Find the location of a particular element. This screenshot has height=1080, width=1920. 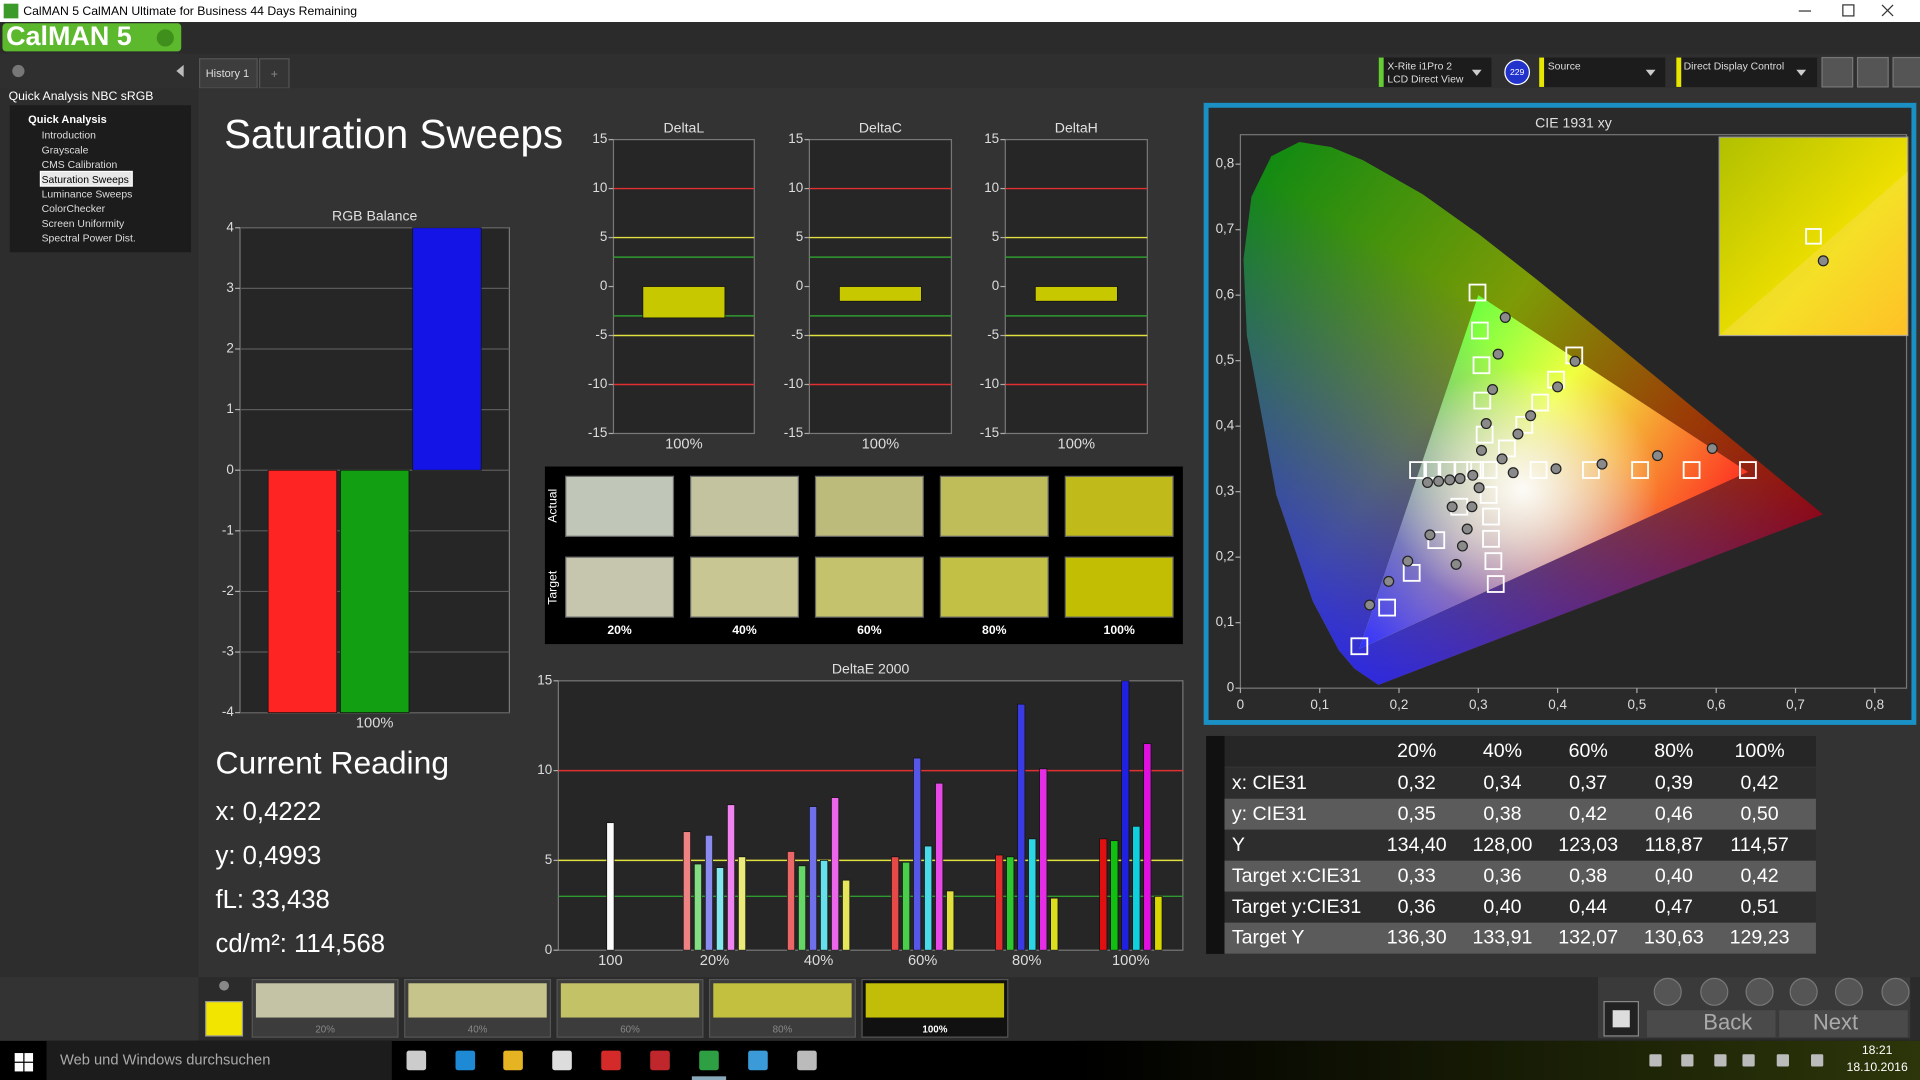

y-tick-label: 0,2 is located at coordinates (1225, 556).